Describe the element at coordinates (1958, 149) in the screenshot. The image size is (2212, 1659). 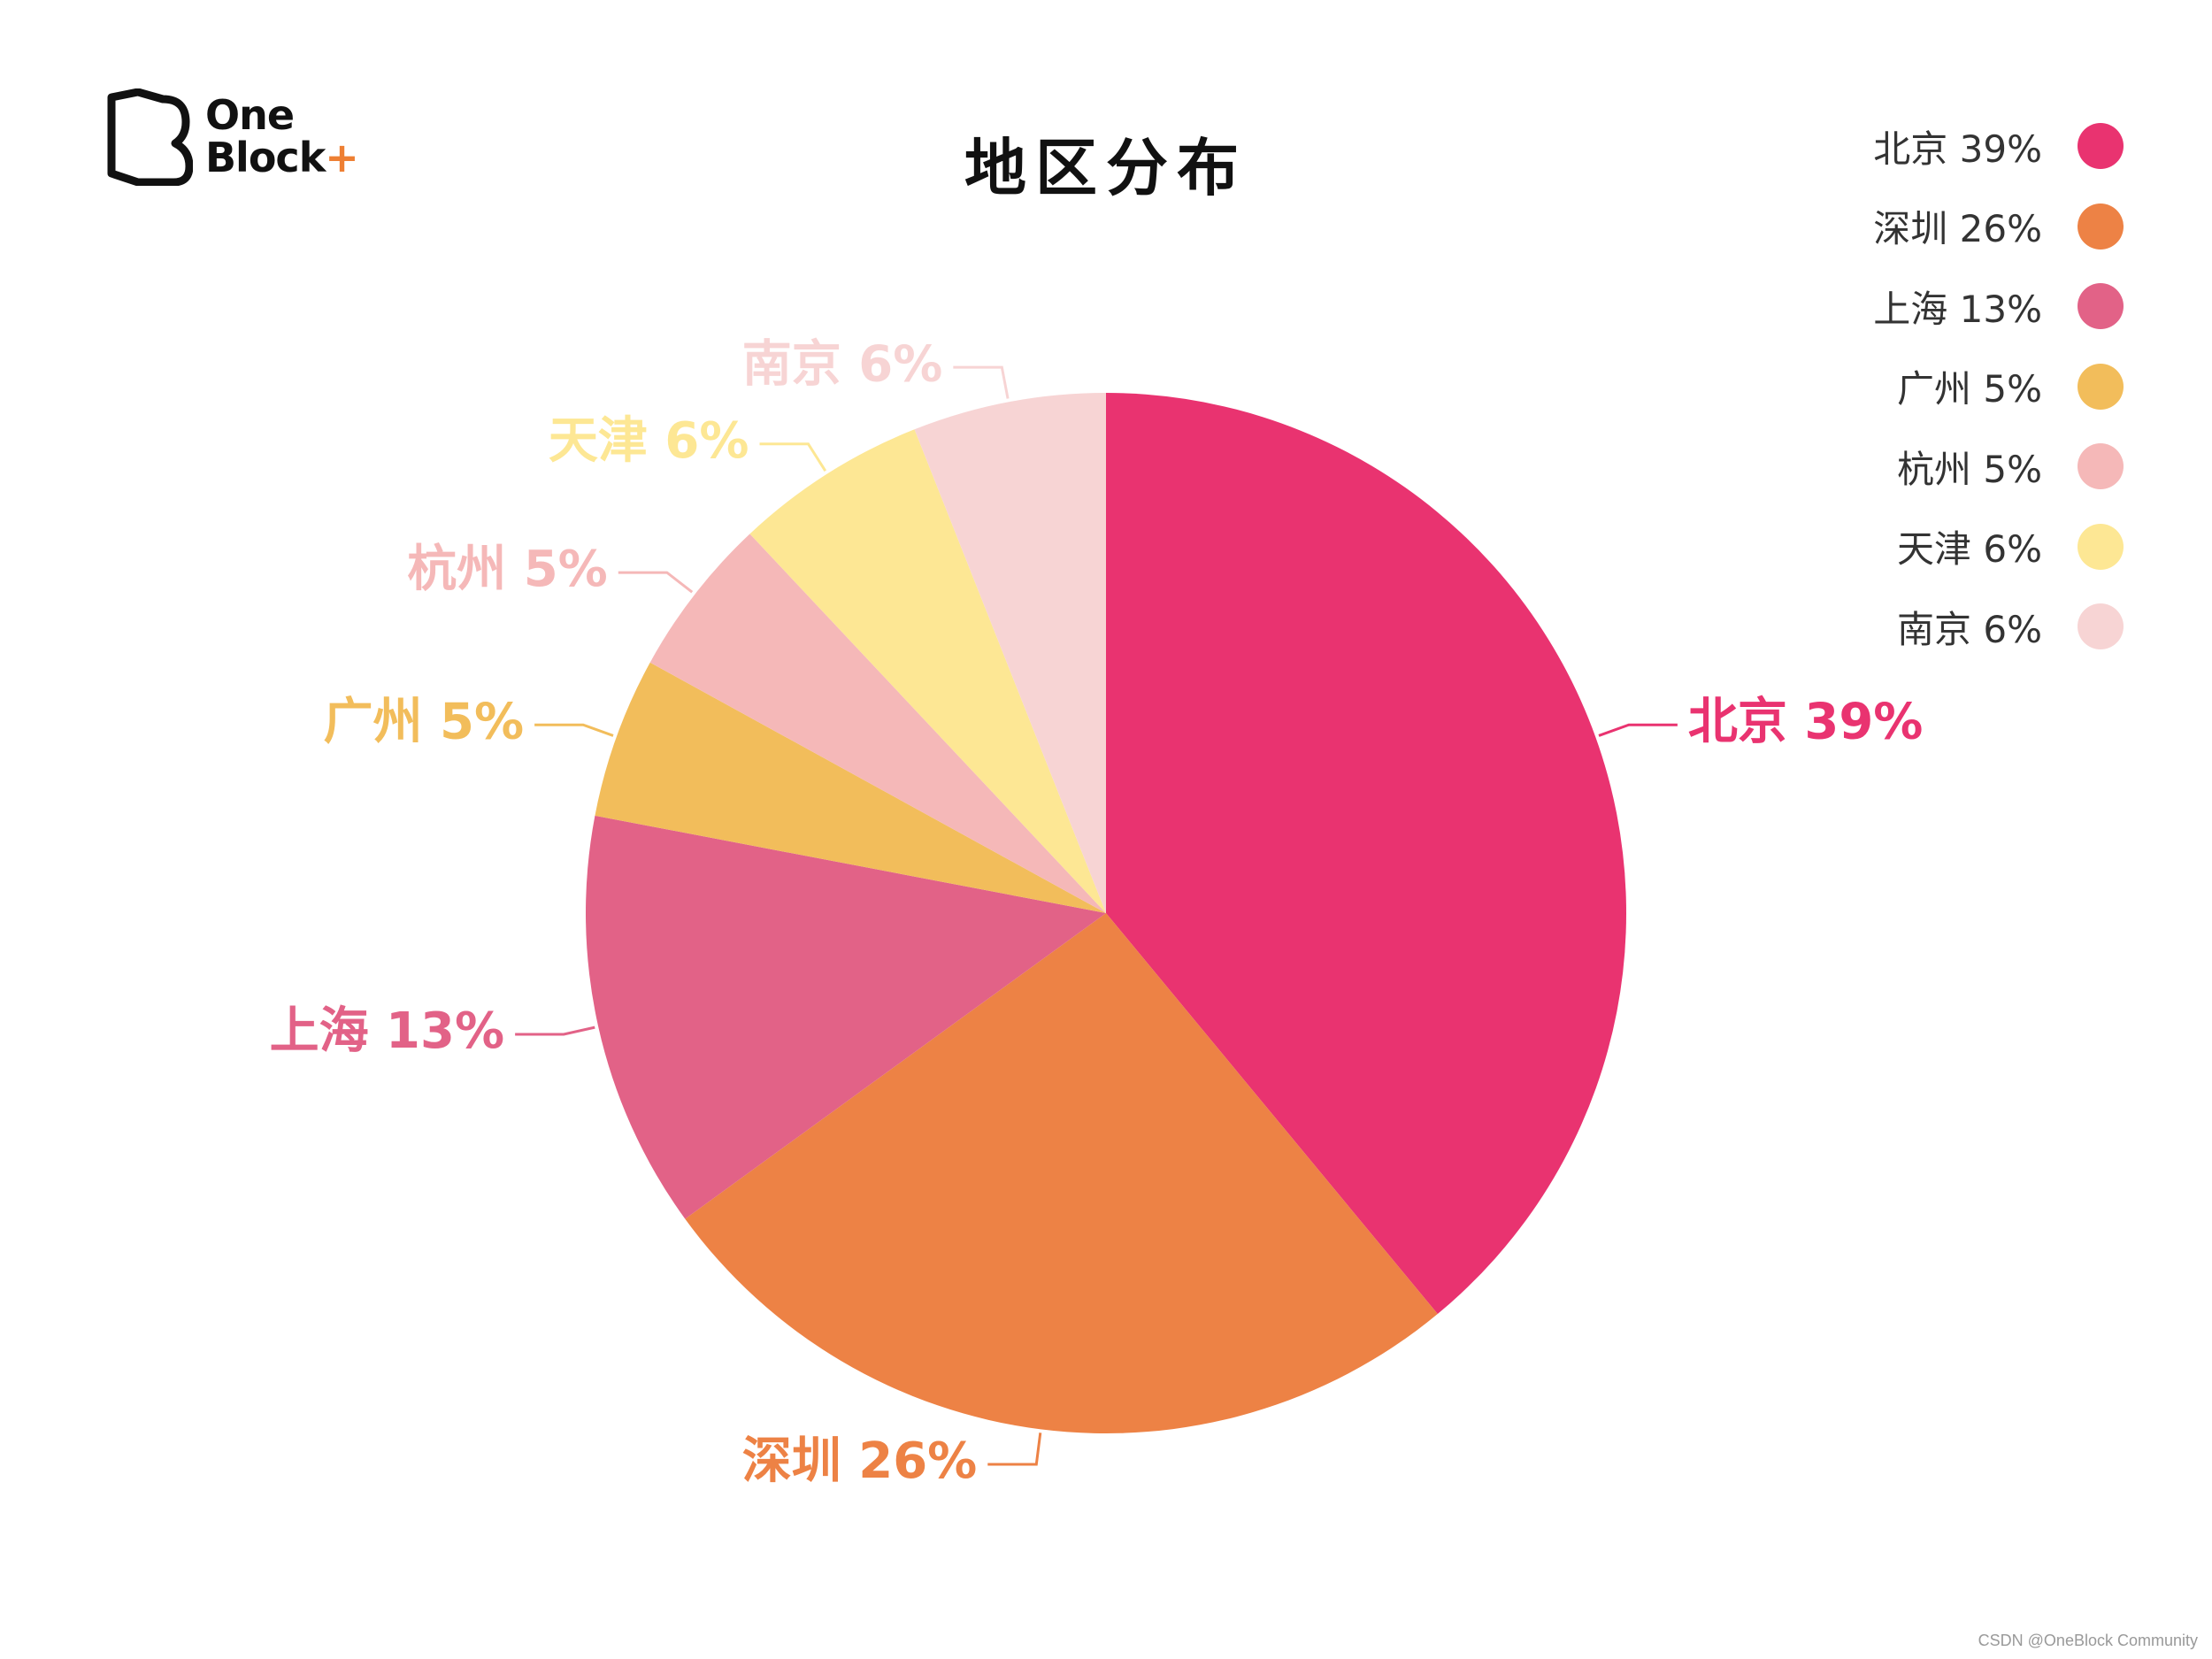
I see `legend-label: 北京 39%` at that location.